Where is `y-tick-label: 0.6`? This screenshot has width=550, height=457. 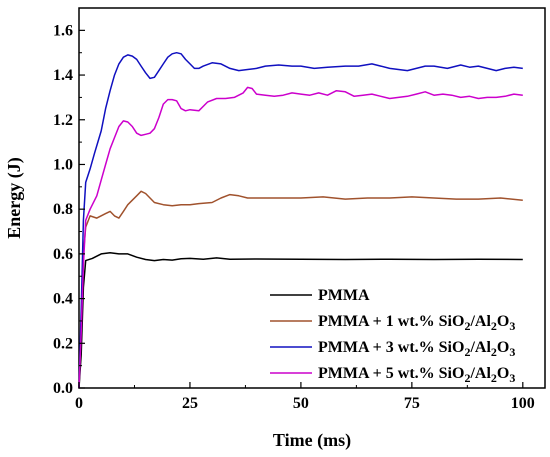 y-tick-label: 0.6 is located at coordinates (63, 254).